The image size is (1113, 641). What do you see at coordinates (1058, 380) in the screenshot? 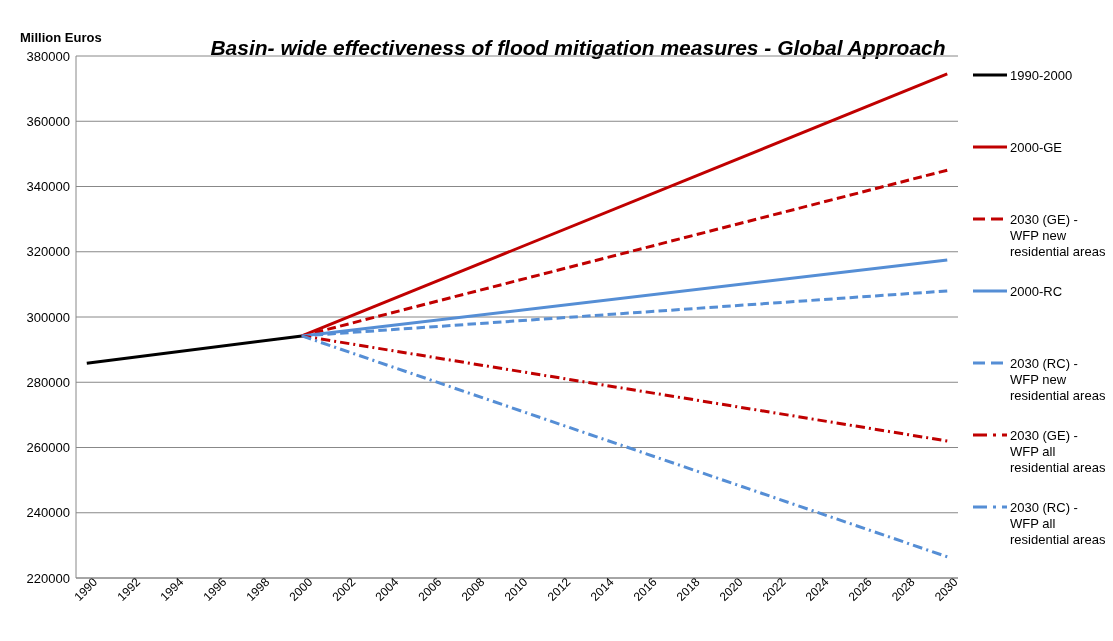
I see `legend-label: 2030 (RC) - WFP new residential areas` at bounding box center [1058, 380].